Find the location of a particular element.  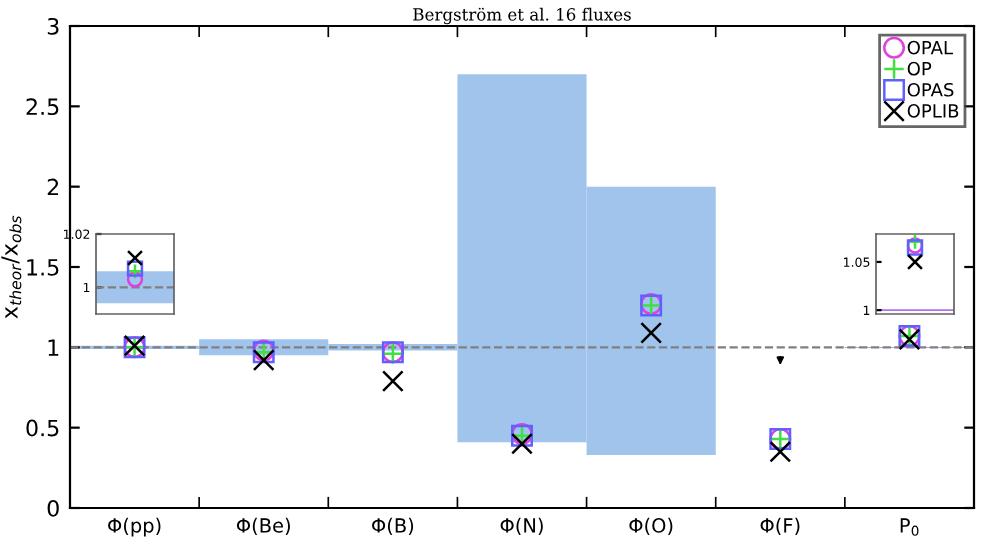

x-tick-label: Φ(Be) is located at coordinates (263, 526).